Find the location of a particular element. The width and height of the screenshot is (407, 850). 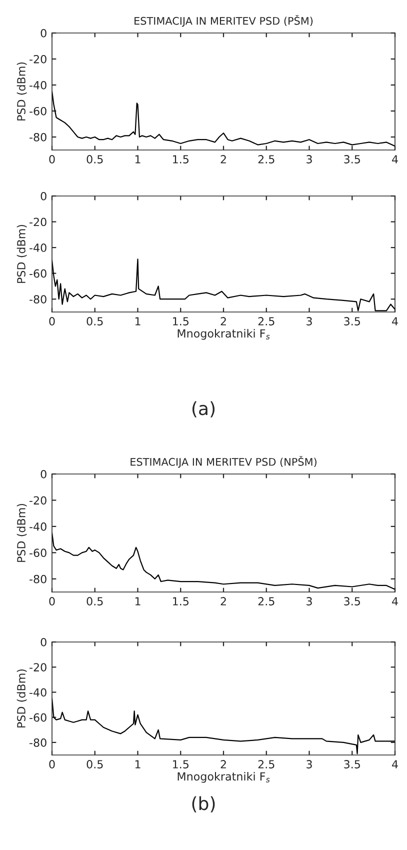

chart-title: ESTIMACIJA IN MERITEV PSD (PŠM) is located at coordinates (223, 21).